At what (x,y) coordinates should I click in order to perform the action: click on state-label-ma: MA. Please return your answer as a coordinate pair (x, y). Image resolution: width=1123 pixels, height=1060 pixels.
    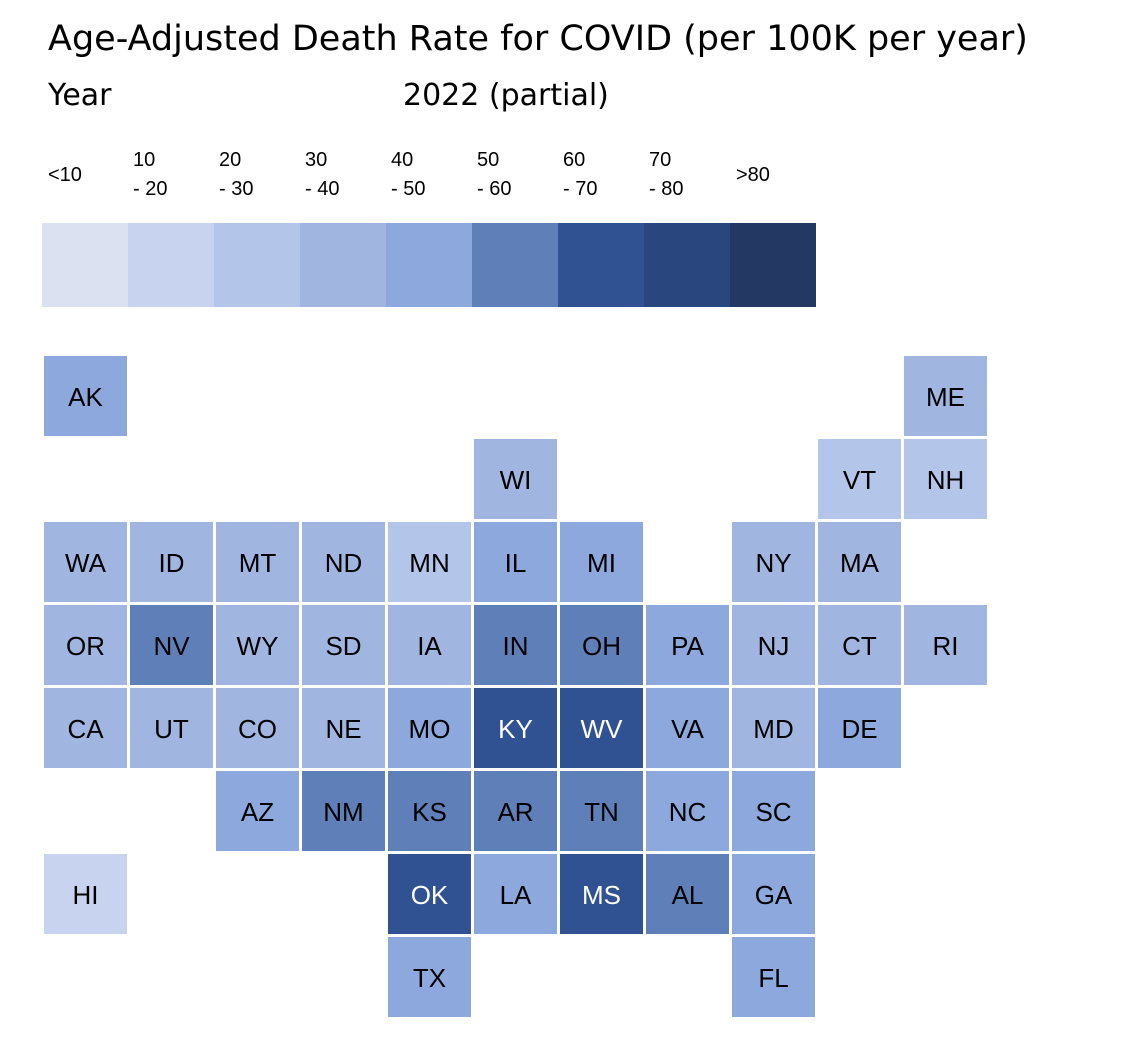
    Looking at the image, I should click on (860, 563).